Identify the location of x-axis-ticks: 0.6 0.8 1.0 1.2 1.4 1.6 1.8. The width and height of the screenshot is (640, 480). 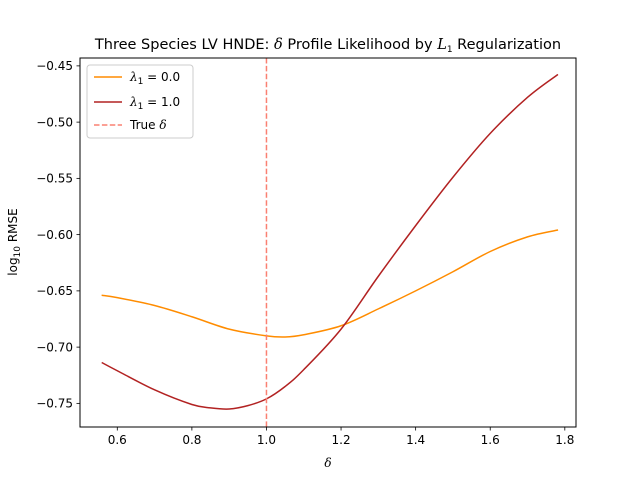
(341, 437).